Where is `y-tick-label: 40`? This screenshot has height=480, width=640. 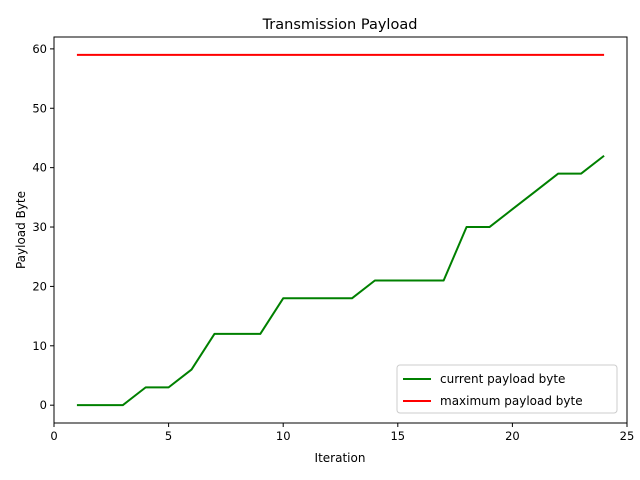
y-tick-label: 40 is located at coordinates (39, 168).